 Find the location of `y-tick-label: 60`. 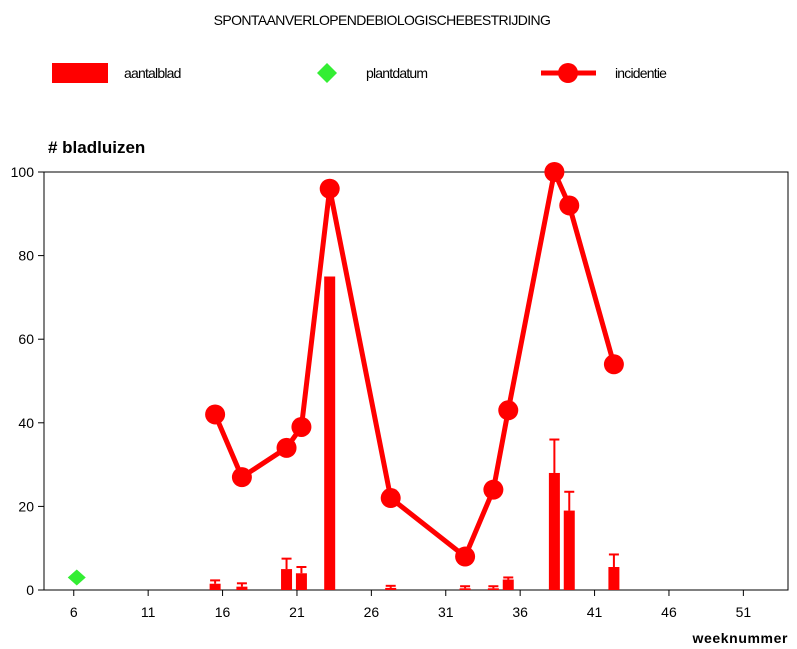

y-tick-label: 60 is located at coordinates (26, 339).